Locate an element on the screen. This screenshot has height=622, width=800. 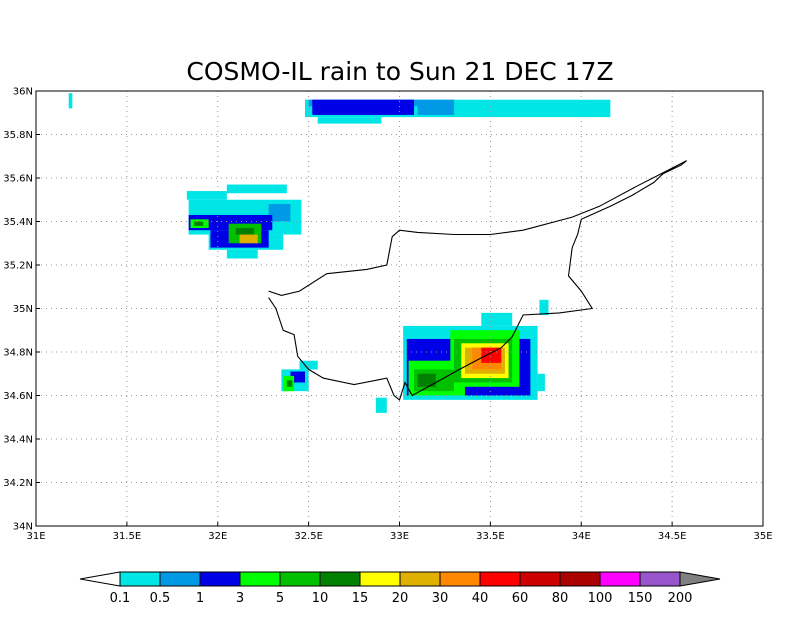
colorbar-under-arrow is located at coordinates (100, 579).